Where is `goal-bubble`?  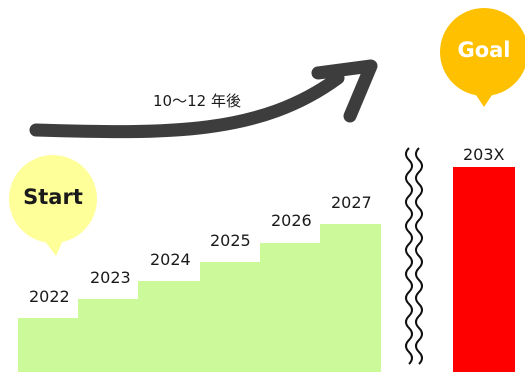
goal-bubble is located at coordinates (482, 57).